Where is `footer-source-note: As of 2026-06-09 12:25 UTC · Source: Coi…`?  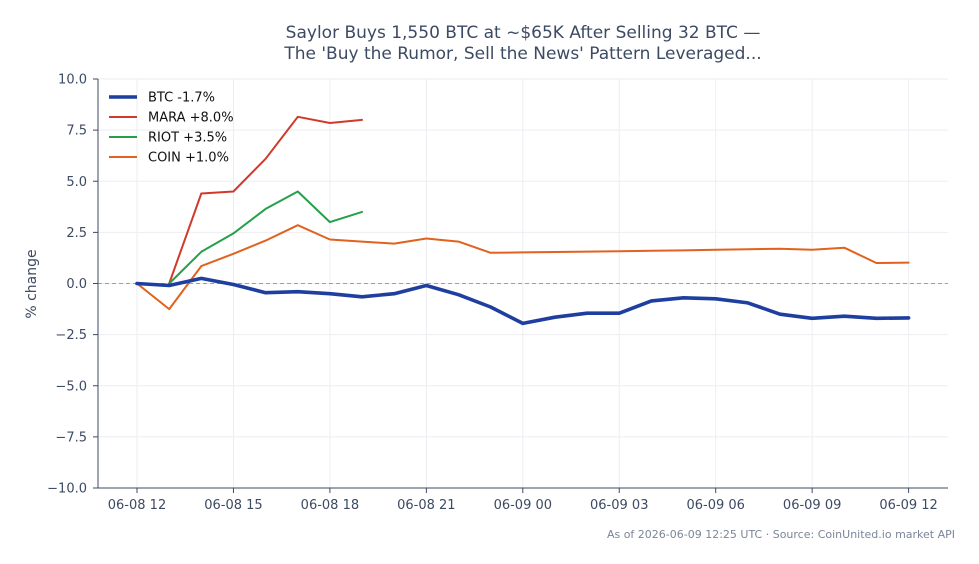 footer-source-note: As of 2026-06-09 12:25 UTC · Source: Coi… is located at coordinates (781, 534).